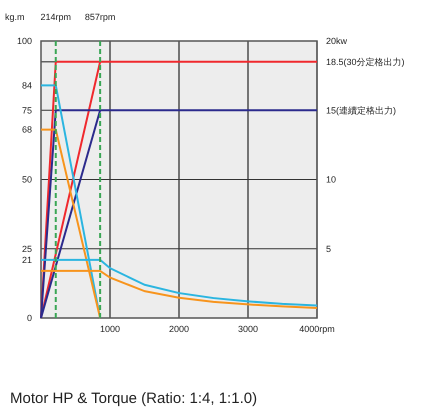 This screenshot has width=429, height=414. What do you see at coordinates (317, 329) in the screenshot?
I see `x-tick-label: 4000rpm` at bounding box center [317, 329].